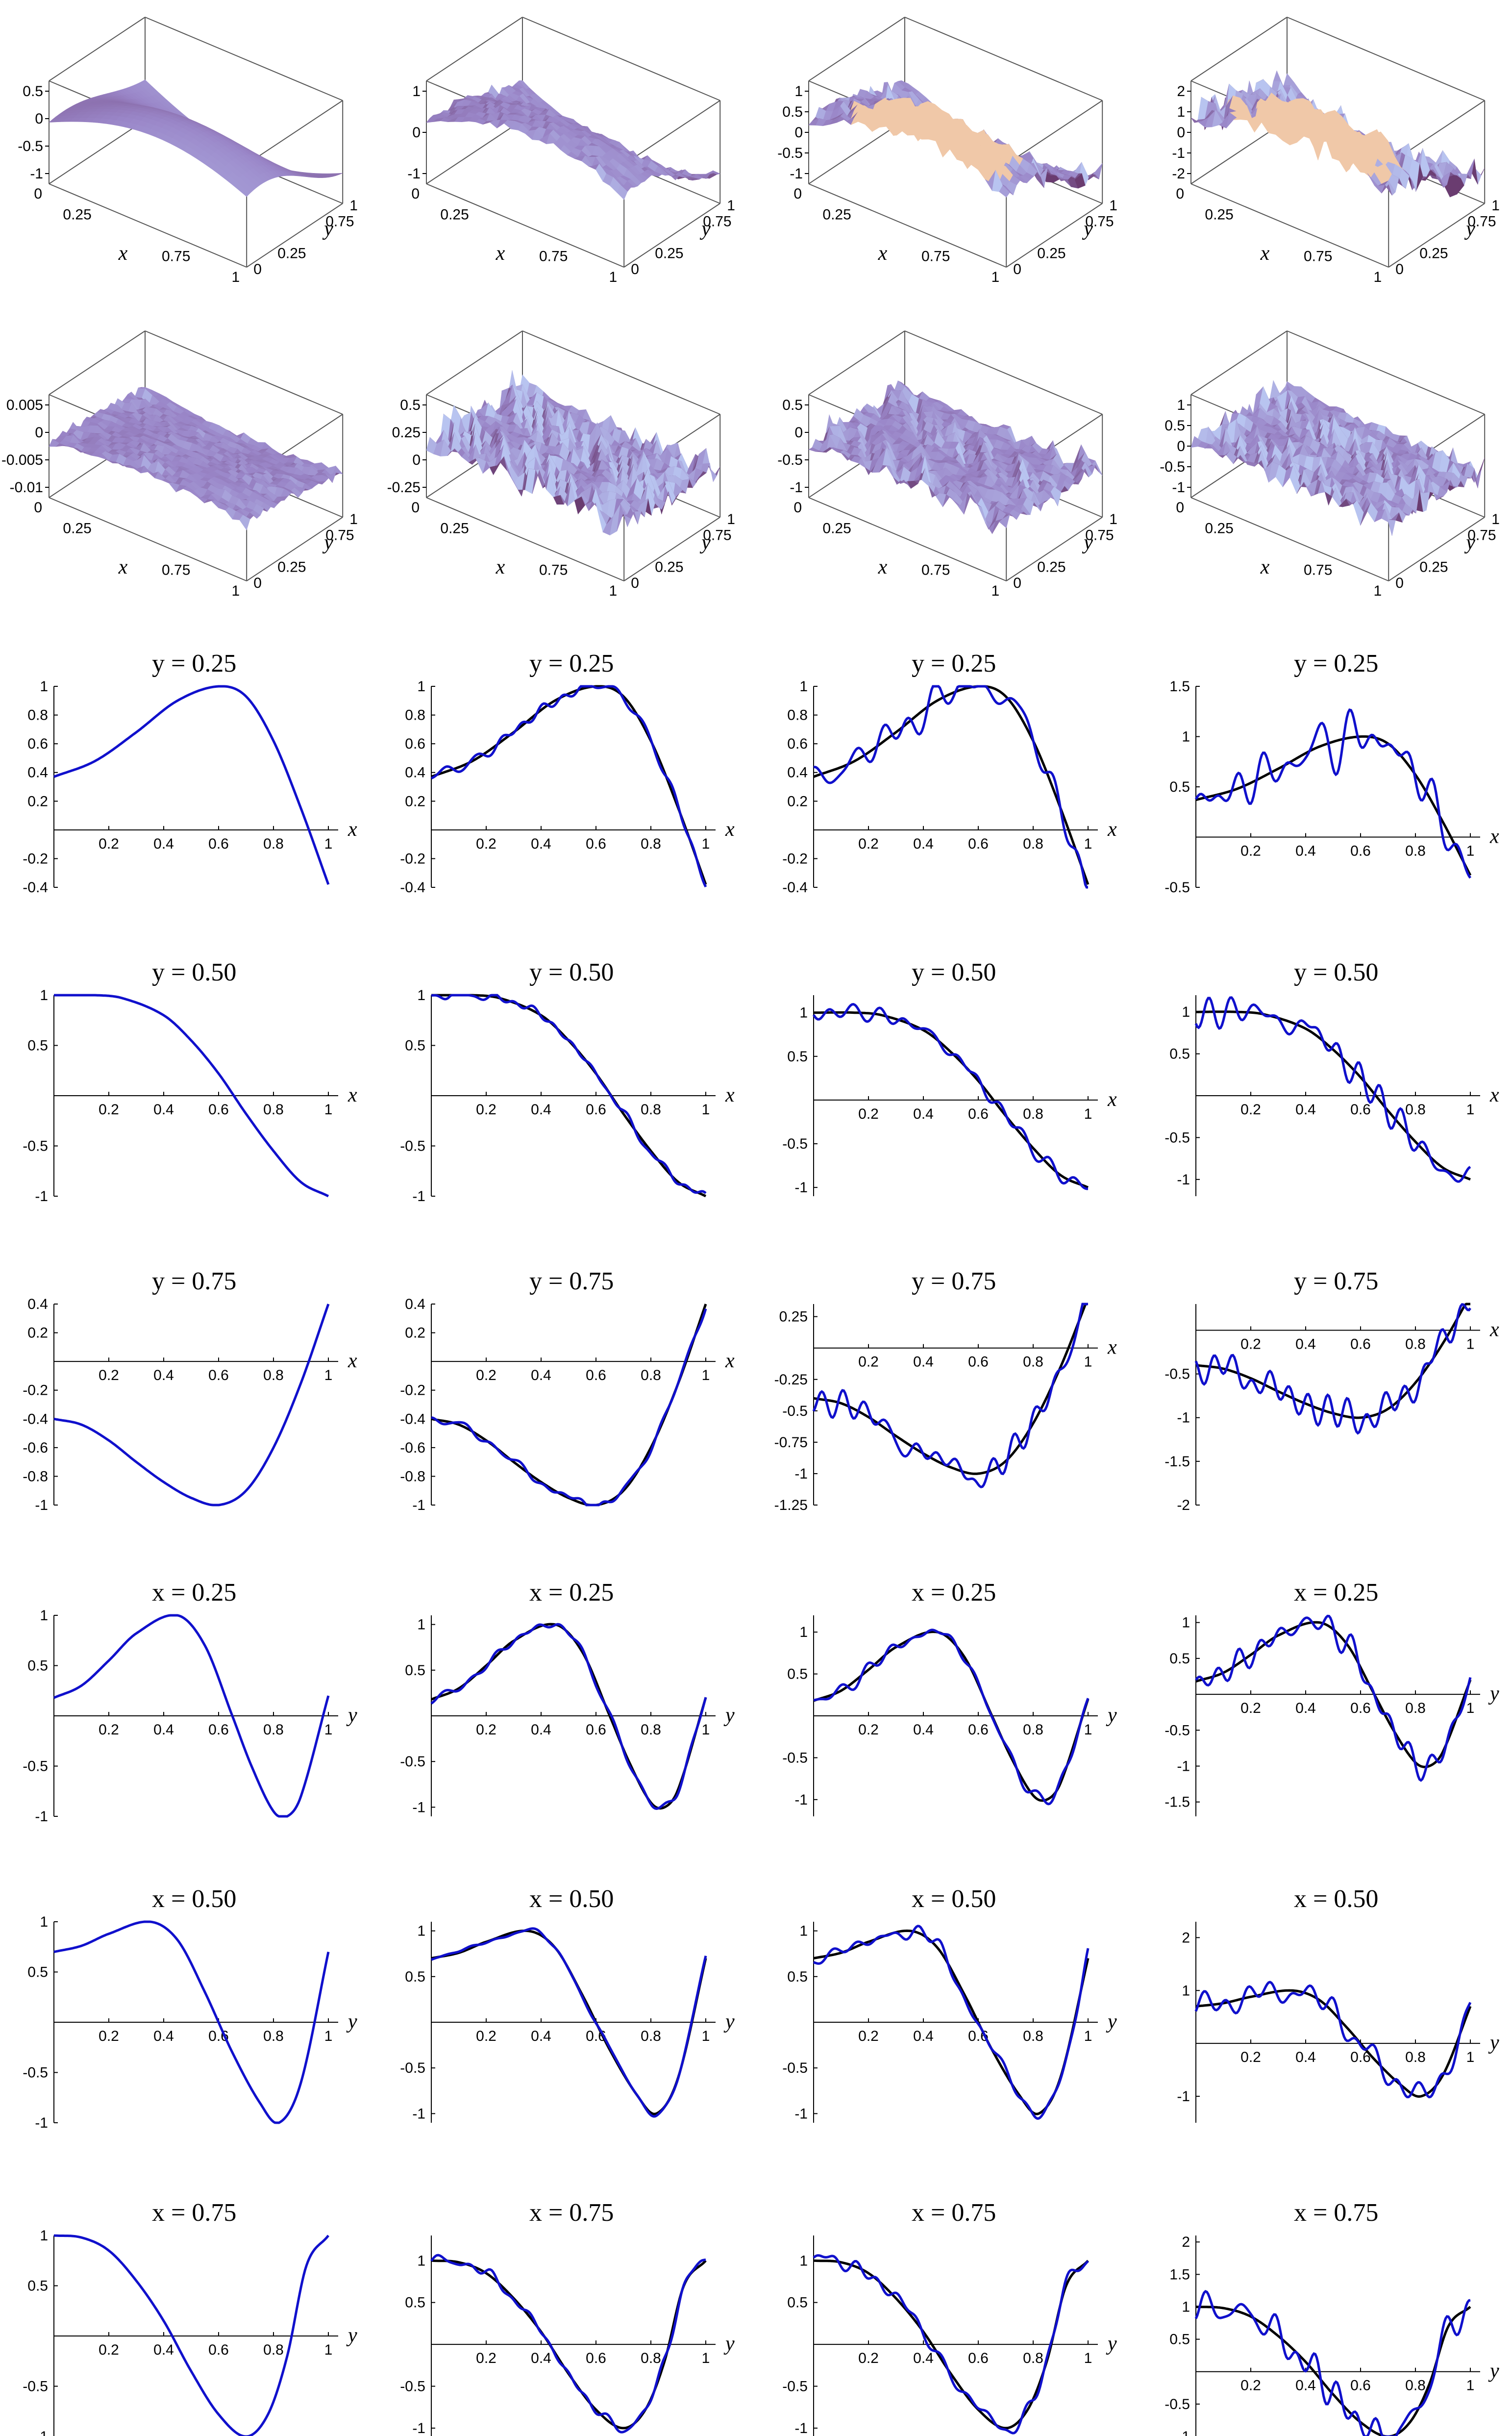  Describe the element at coordinates (22, 460) in the screenshot. I see `z-tick-label: -0.005` at that location.